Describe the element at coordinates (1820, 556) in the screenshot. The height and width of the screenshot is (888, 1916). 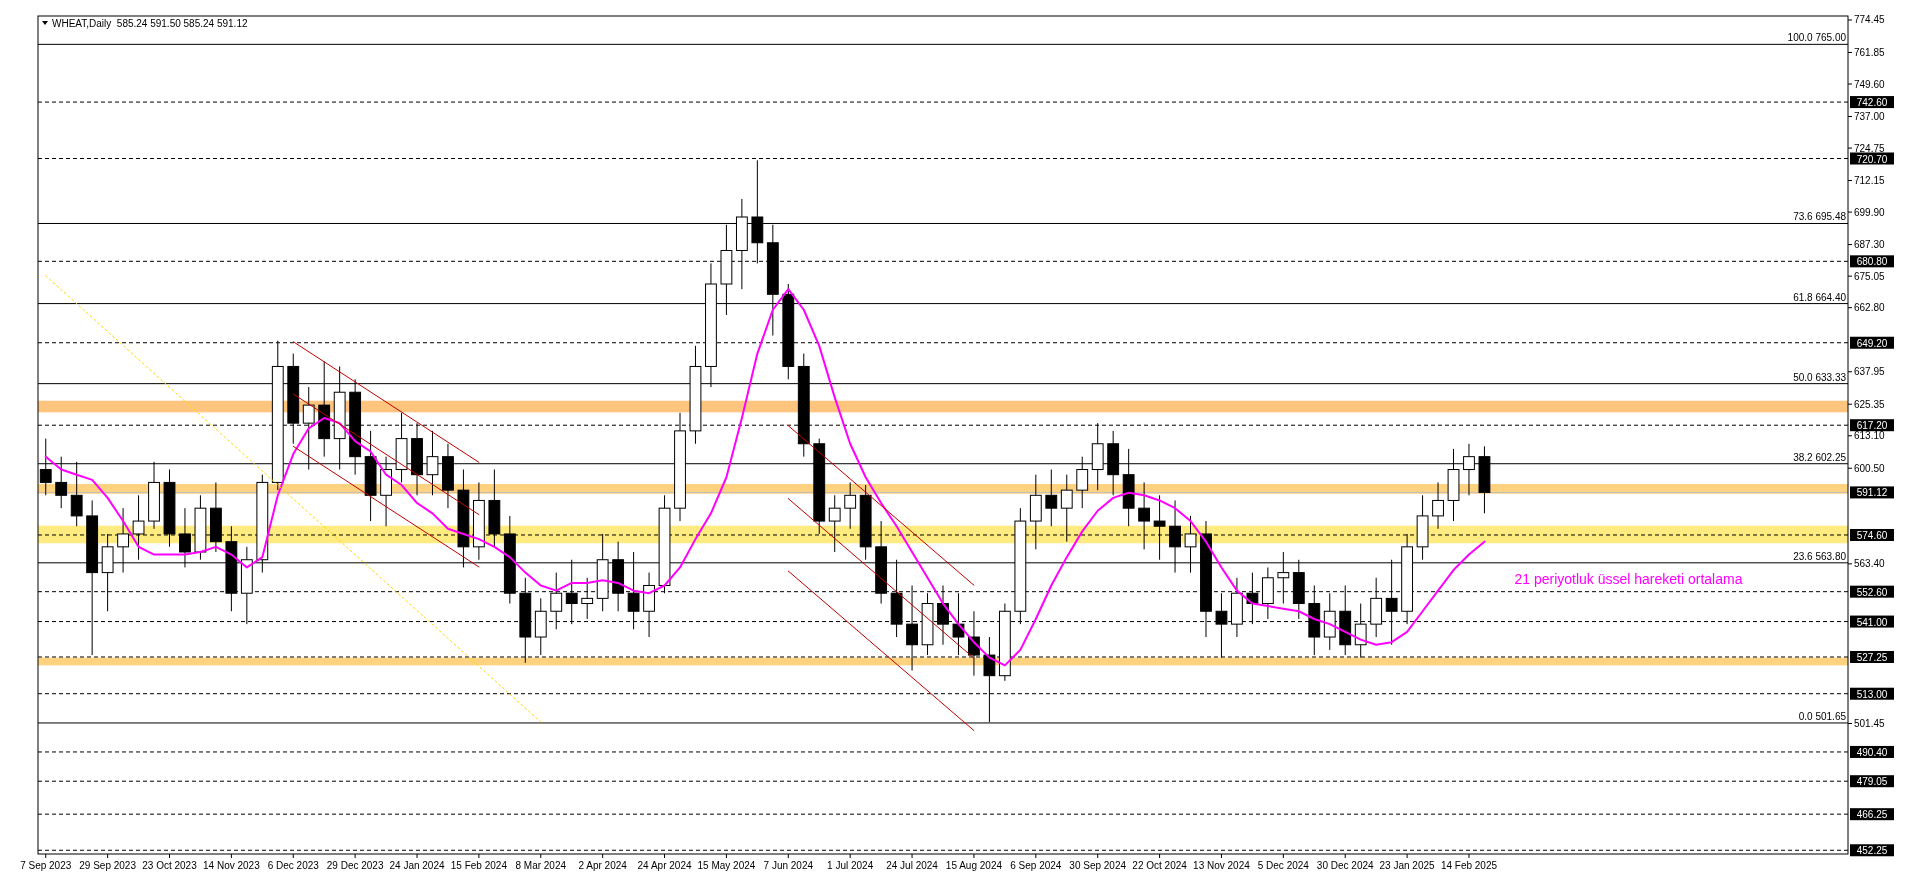
I see `ref-line-label: 23.6 563.80` at that location.